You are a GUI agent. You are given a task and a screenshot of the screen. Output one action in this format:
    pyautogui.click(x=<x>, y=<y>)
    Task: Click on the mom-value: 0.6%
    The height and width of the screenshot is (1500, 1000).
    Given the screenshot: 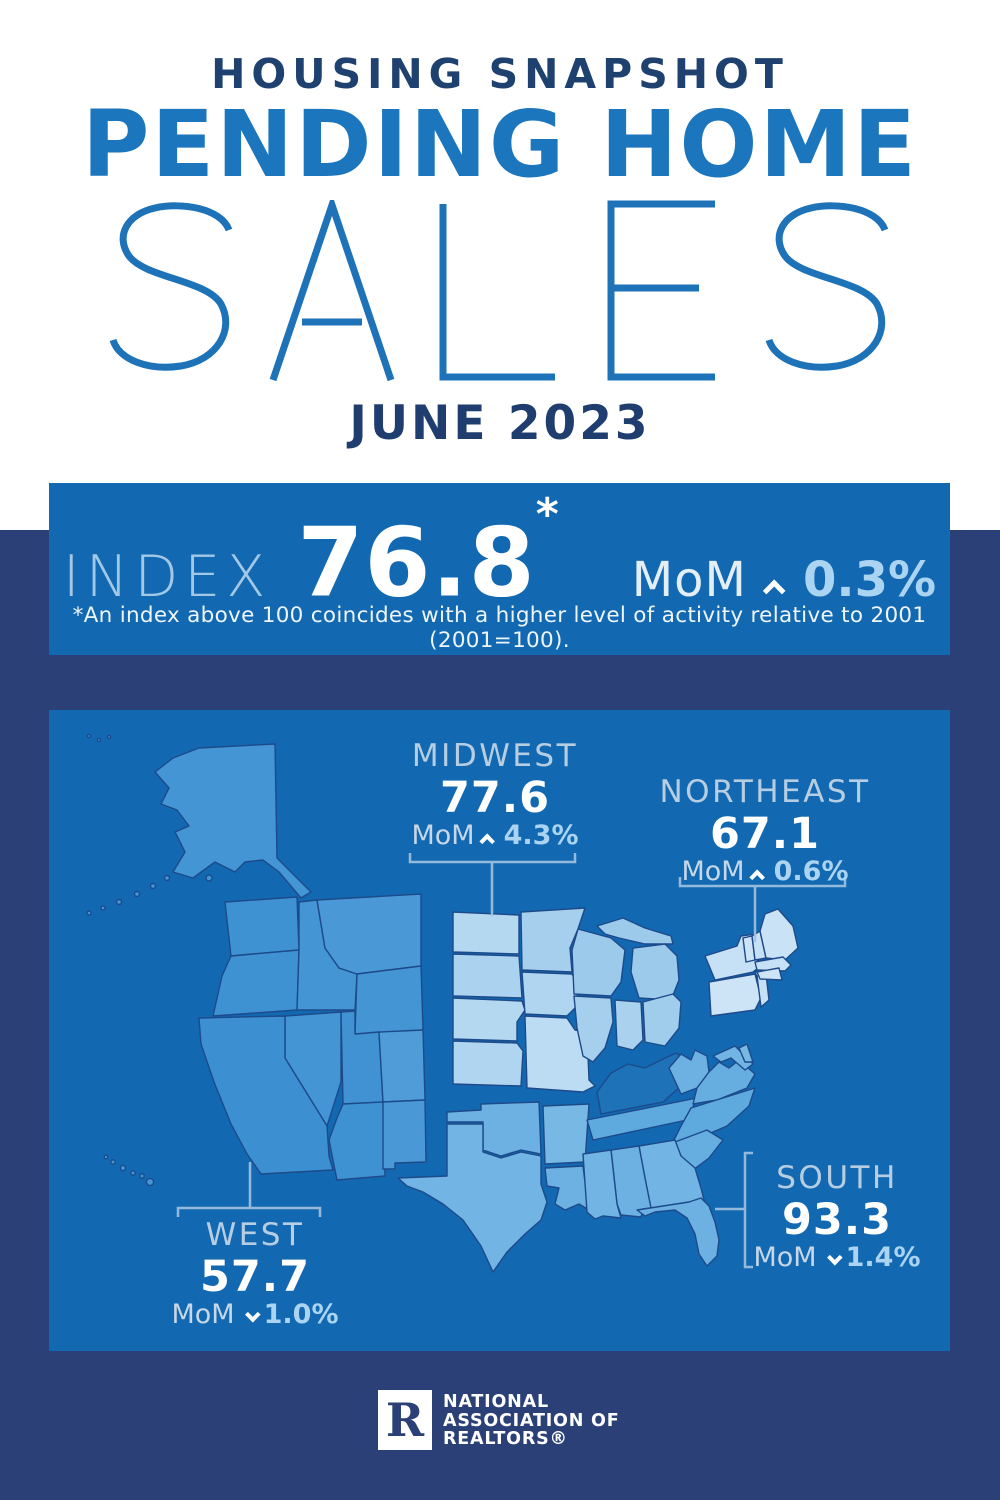 What is the action you would take?
    pyautogui.click(x=811, y=871)
    